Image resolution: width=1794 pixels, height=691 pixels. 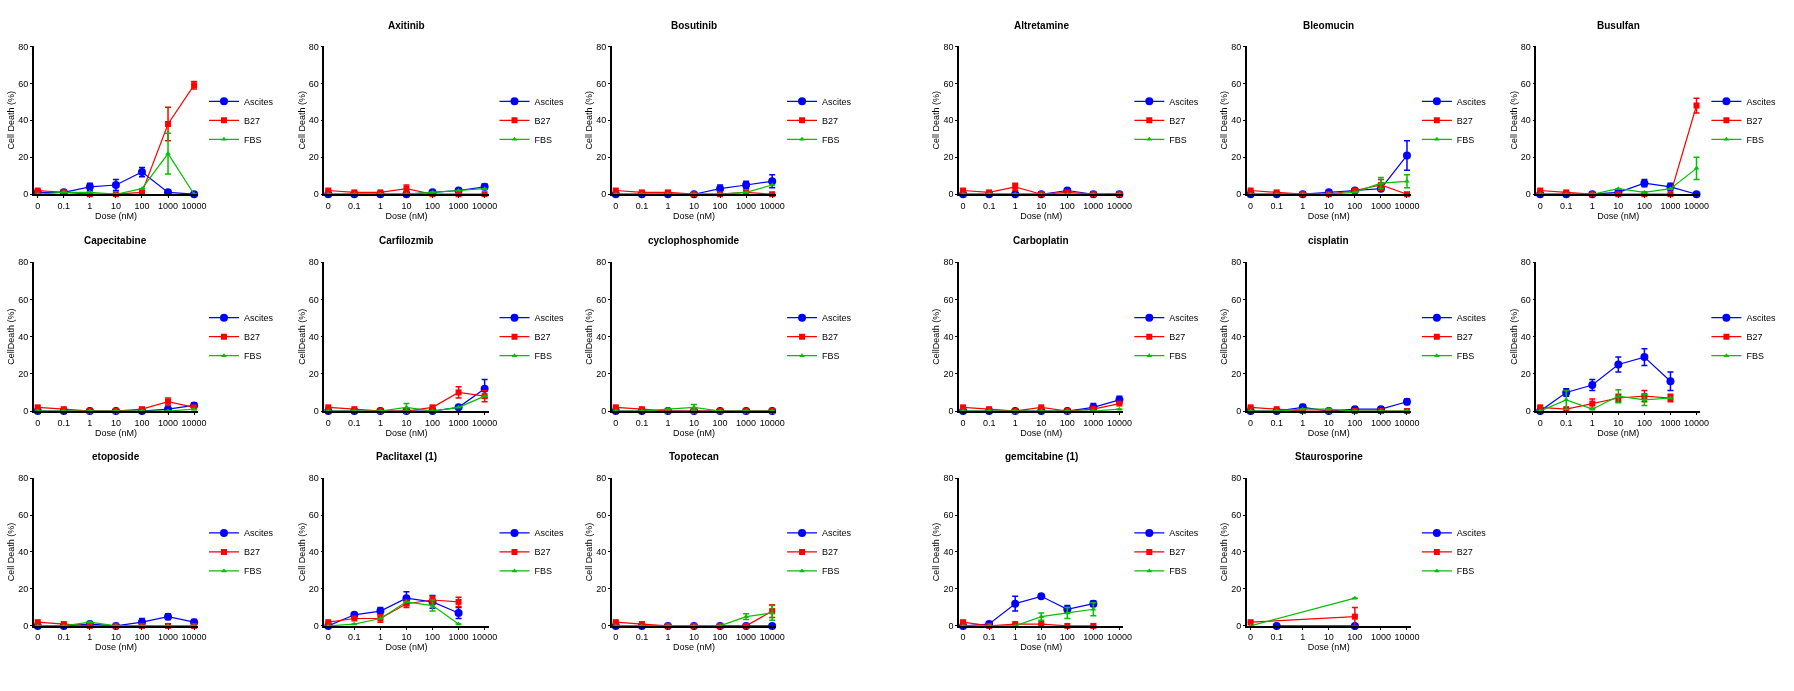 I want to click on chart-title: gemcitabine (1), so click(x=1042, y=456).